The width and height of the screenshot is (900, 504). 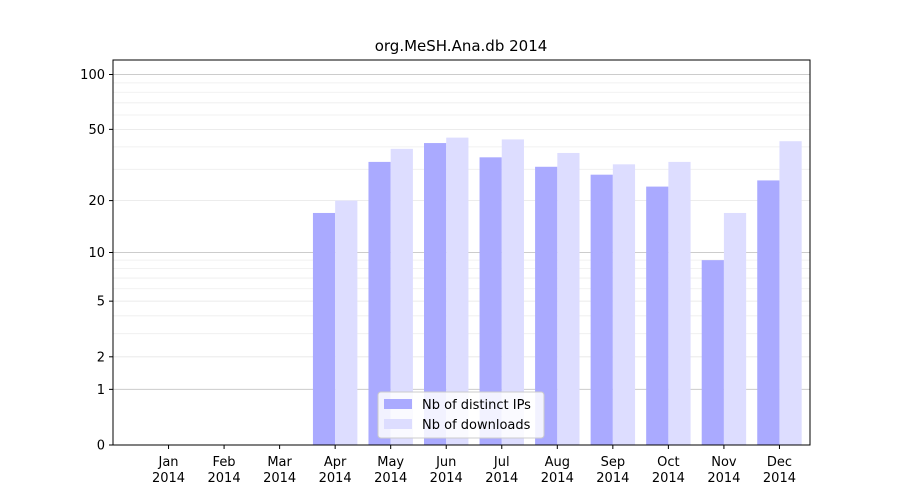 What do you see at coordinates (612, 470) in the screenshot?
I see `x-tick-label: Sep 2014` at bounding box center [612, 470].